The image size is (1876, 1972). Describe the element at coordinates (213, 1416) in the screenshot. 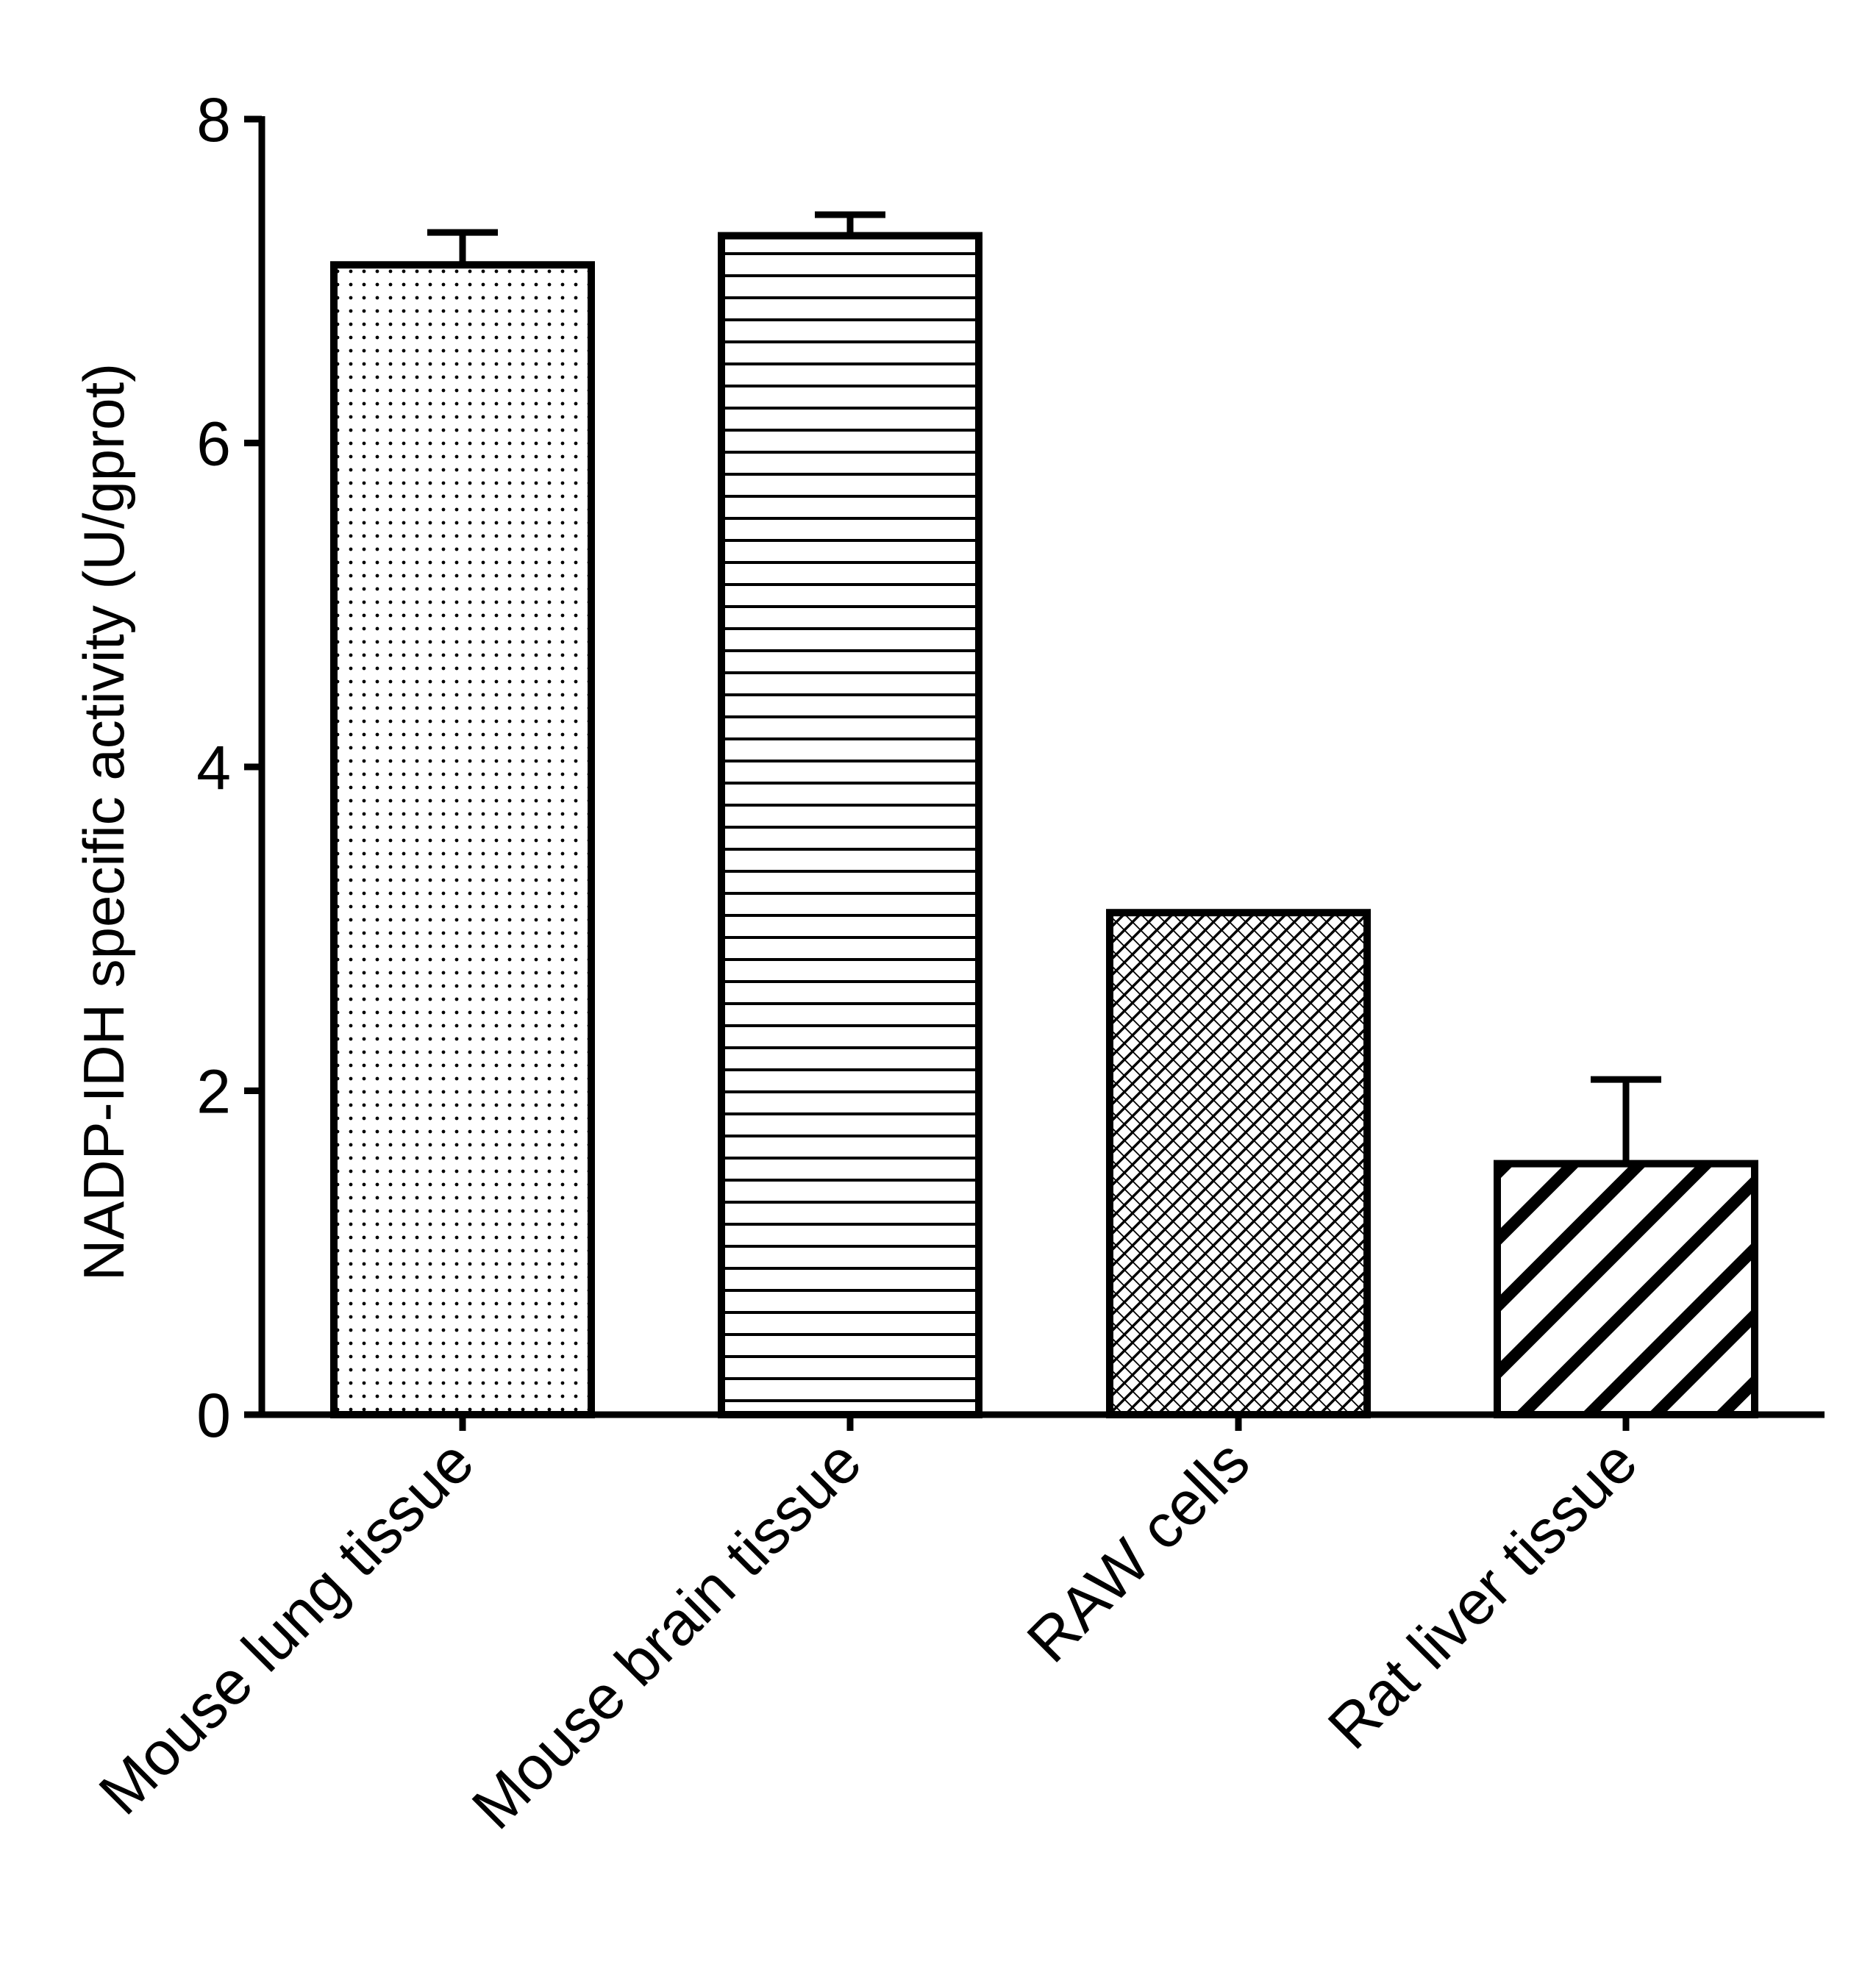

I see `y-tick-label: 0` at that location.